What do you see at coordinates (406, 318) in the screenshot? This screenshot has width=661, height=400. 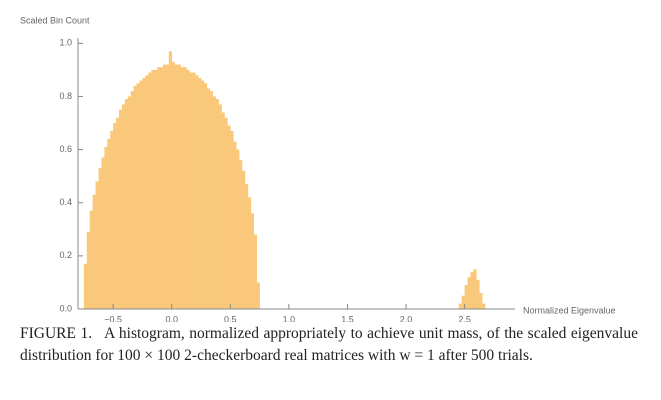 I see `x-tick-label: 2.0` at bounding box center [406, 318].